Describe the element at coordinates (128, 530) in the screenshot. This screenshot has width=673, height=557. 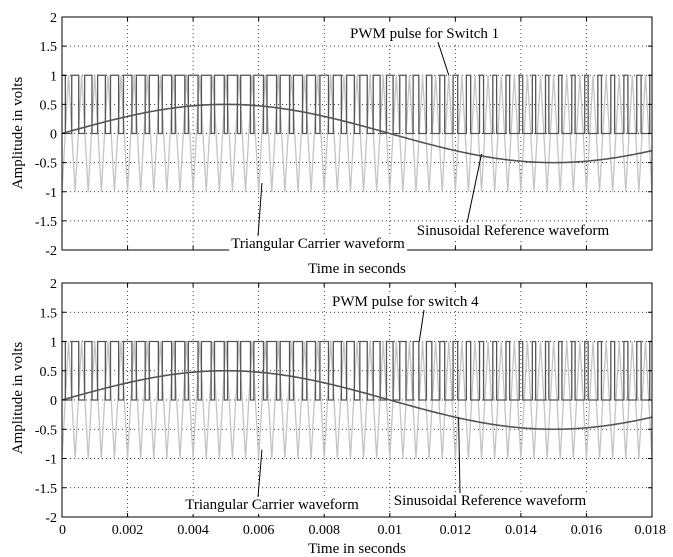
I see `x-tick-label: 0.002` at that location.